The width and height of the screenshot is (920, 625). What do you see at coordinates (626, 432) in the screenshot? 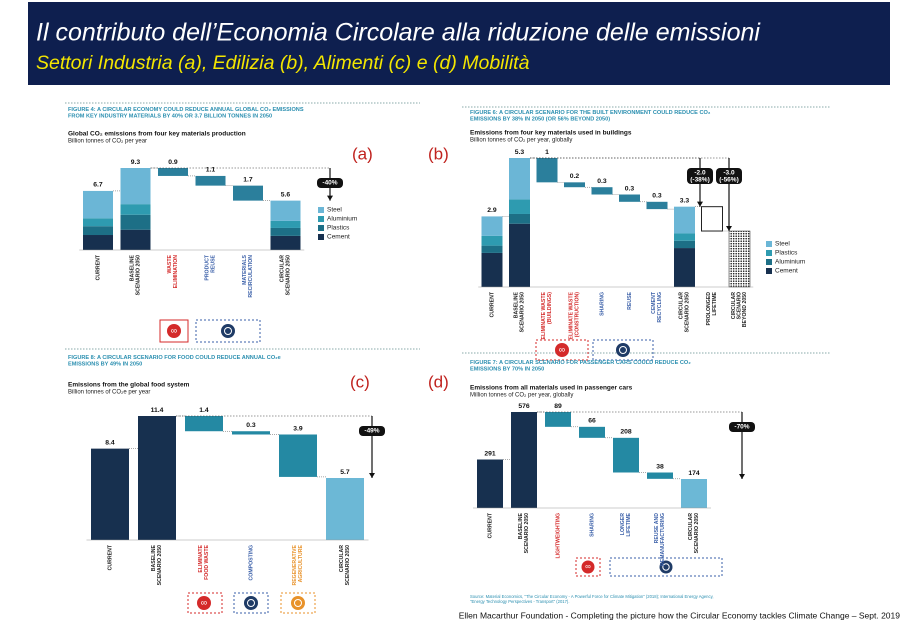
I see `value-label: 208` at bounding box center [626, 432].